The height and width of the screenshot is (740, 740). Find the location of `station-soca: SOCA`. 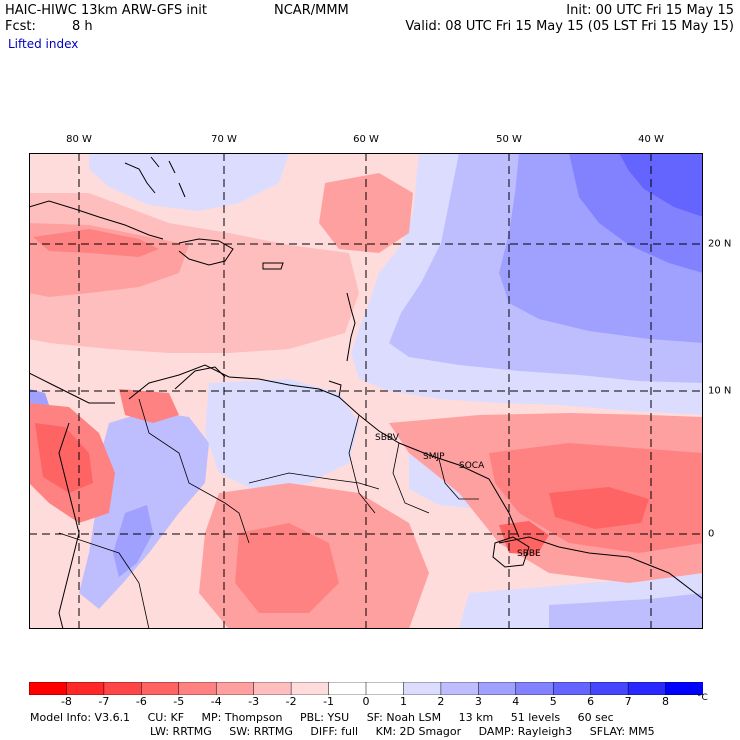

station-soca: SOCA is located at coordinates (472, 466).